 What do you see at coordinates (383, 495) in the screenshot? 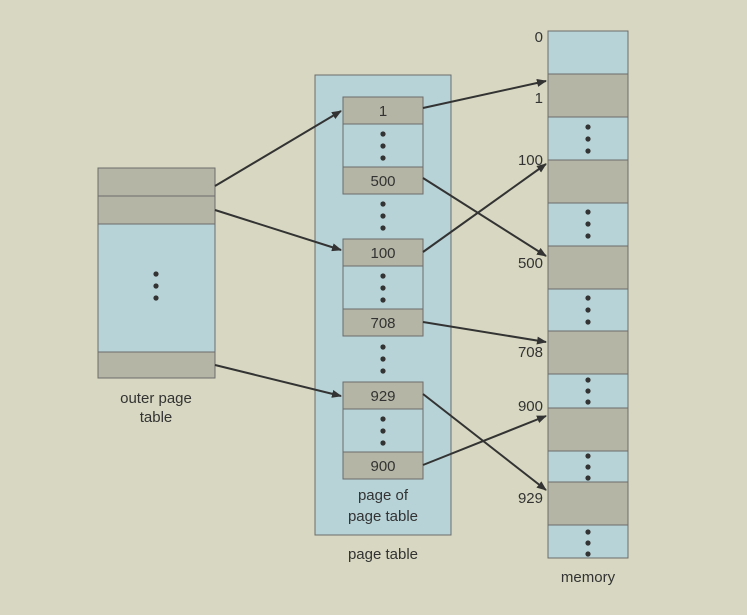
I see `page-of-page-table-label-line1: page of` at bounding box center [383, 495].